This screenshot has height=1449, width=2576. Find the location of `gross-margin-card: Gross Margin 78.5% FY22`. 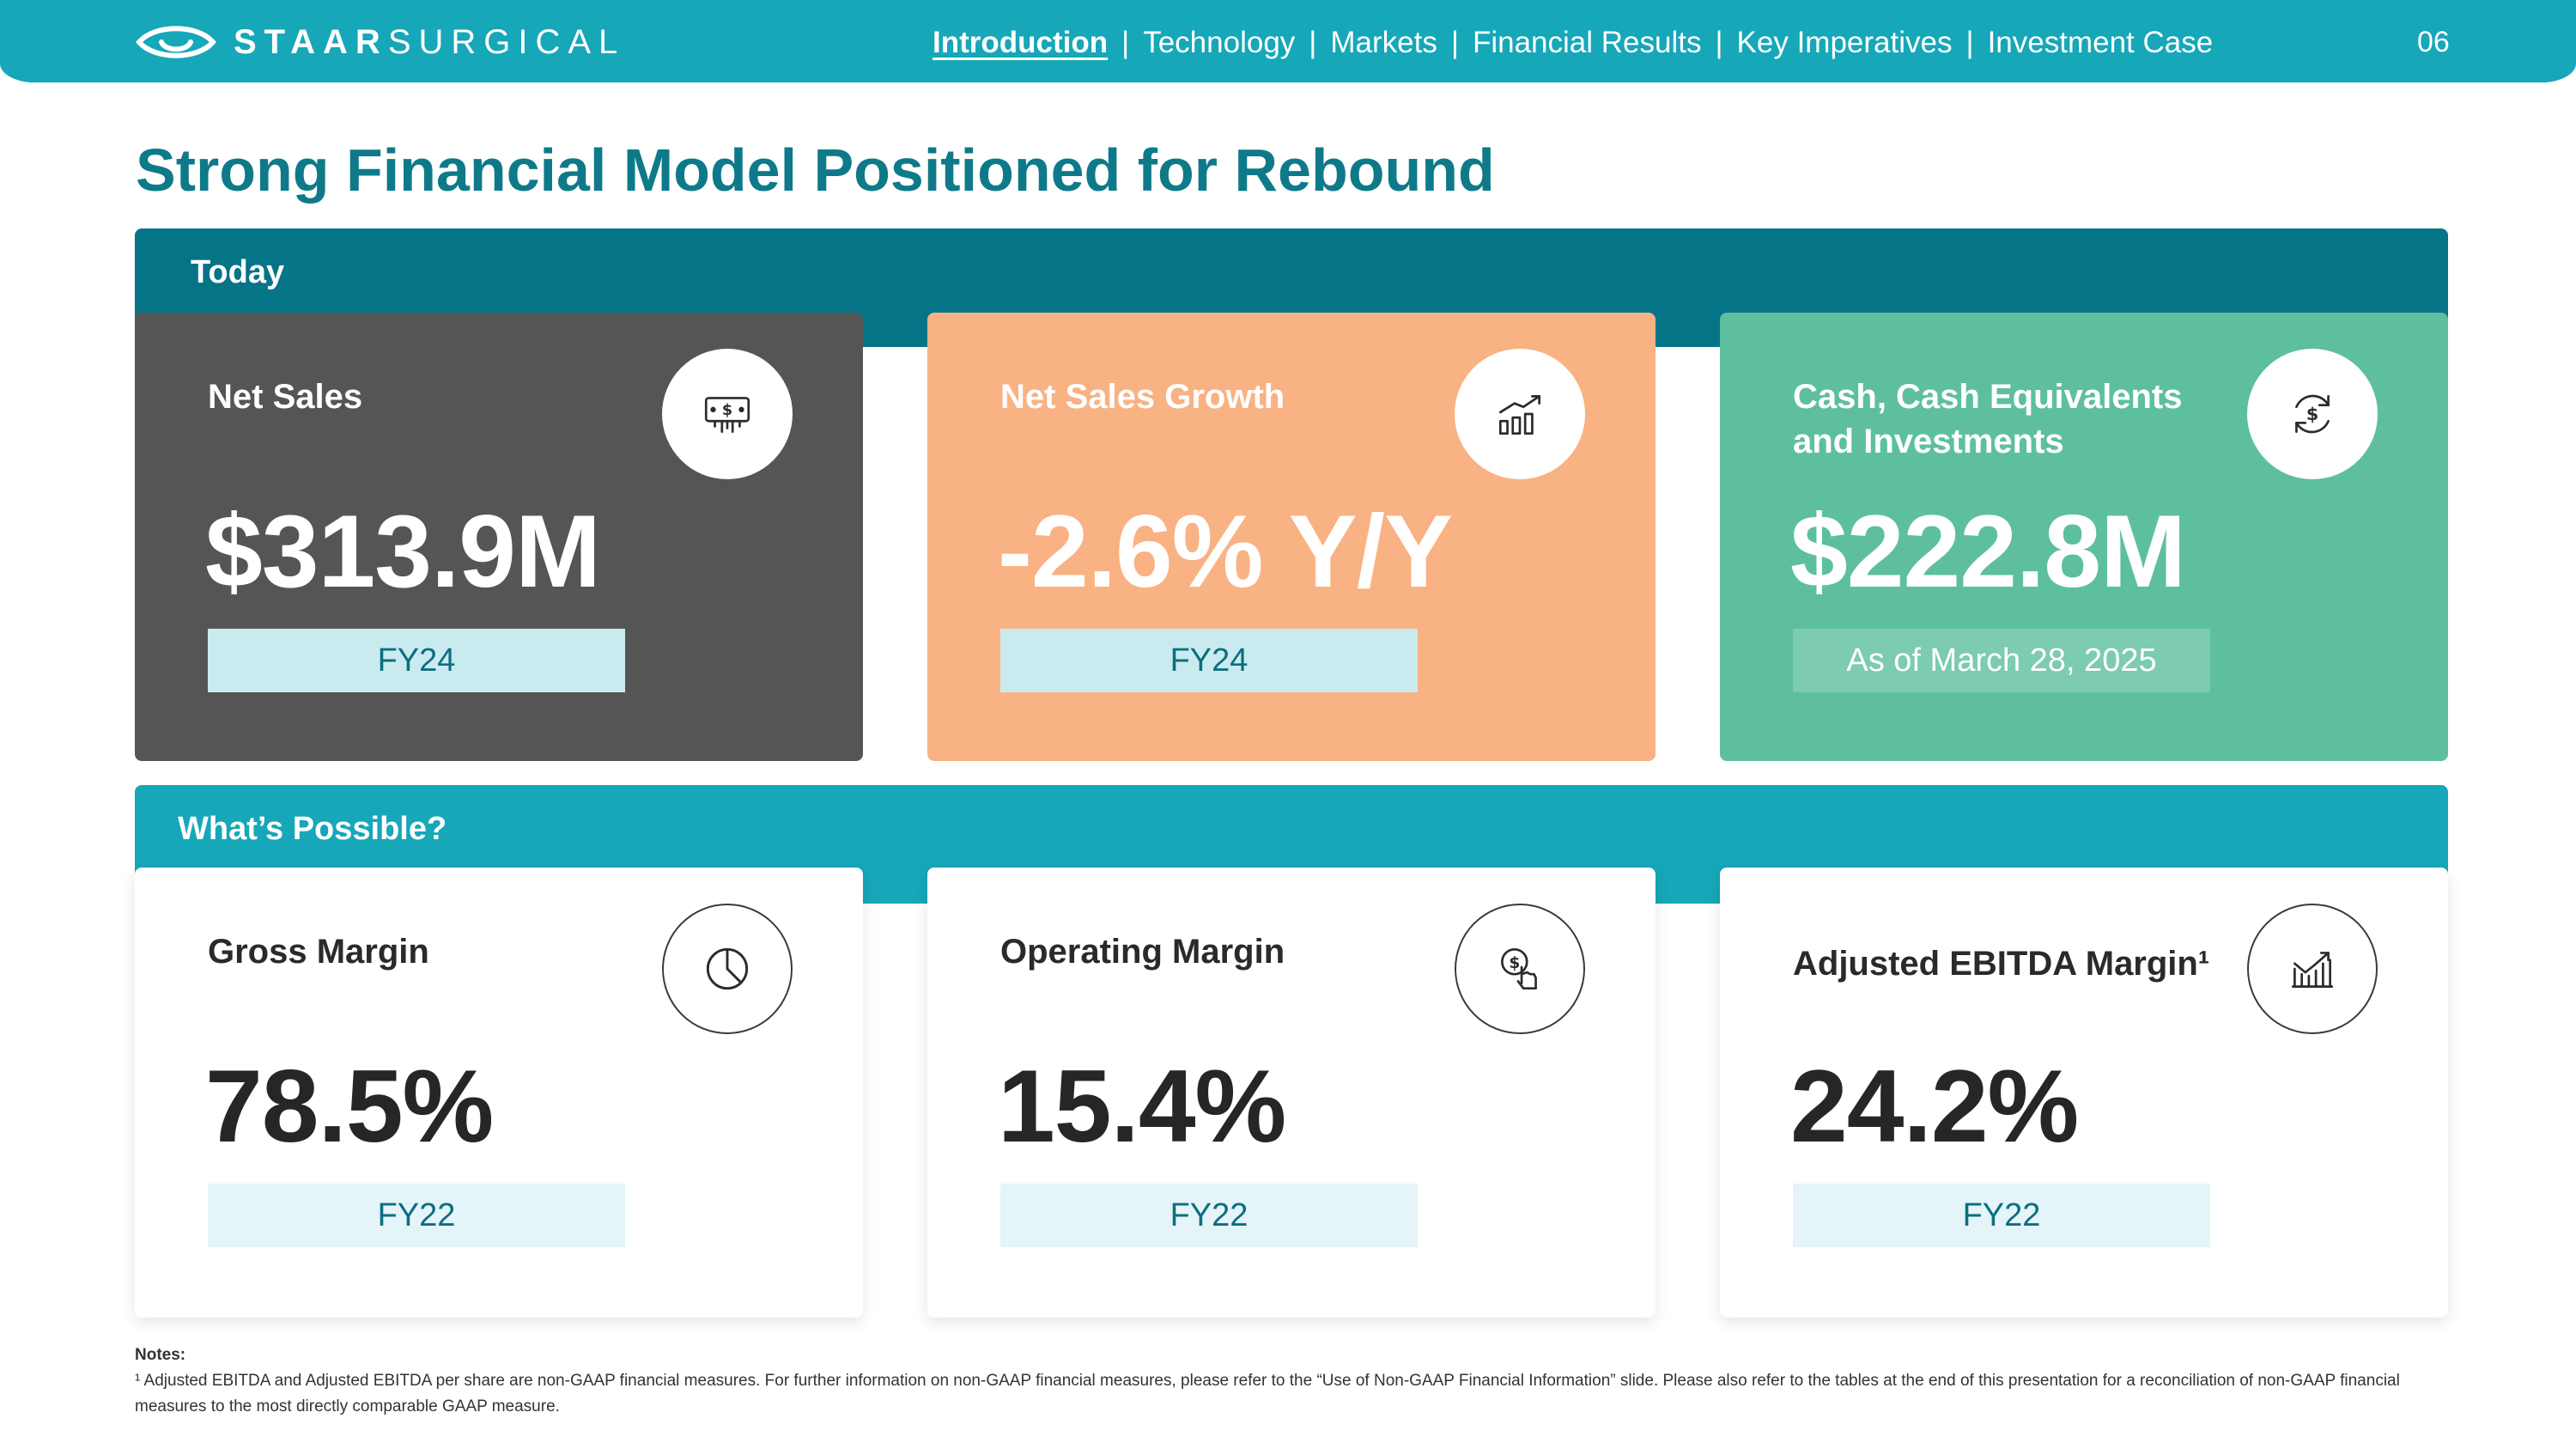

gross-margin-card: Gross Margin 78.5% FY22 is located at coordinates (499, 1093).